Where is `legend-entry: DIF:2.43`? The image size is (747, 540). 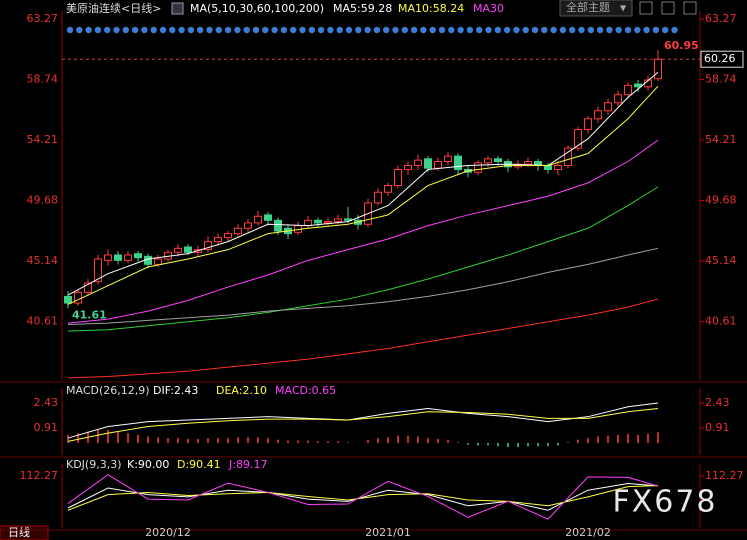 legend-entry: DIF:2.43 is located at coordinates (175, 390).